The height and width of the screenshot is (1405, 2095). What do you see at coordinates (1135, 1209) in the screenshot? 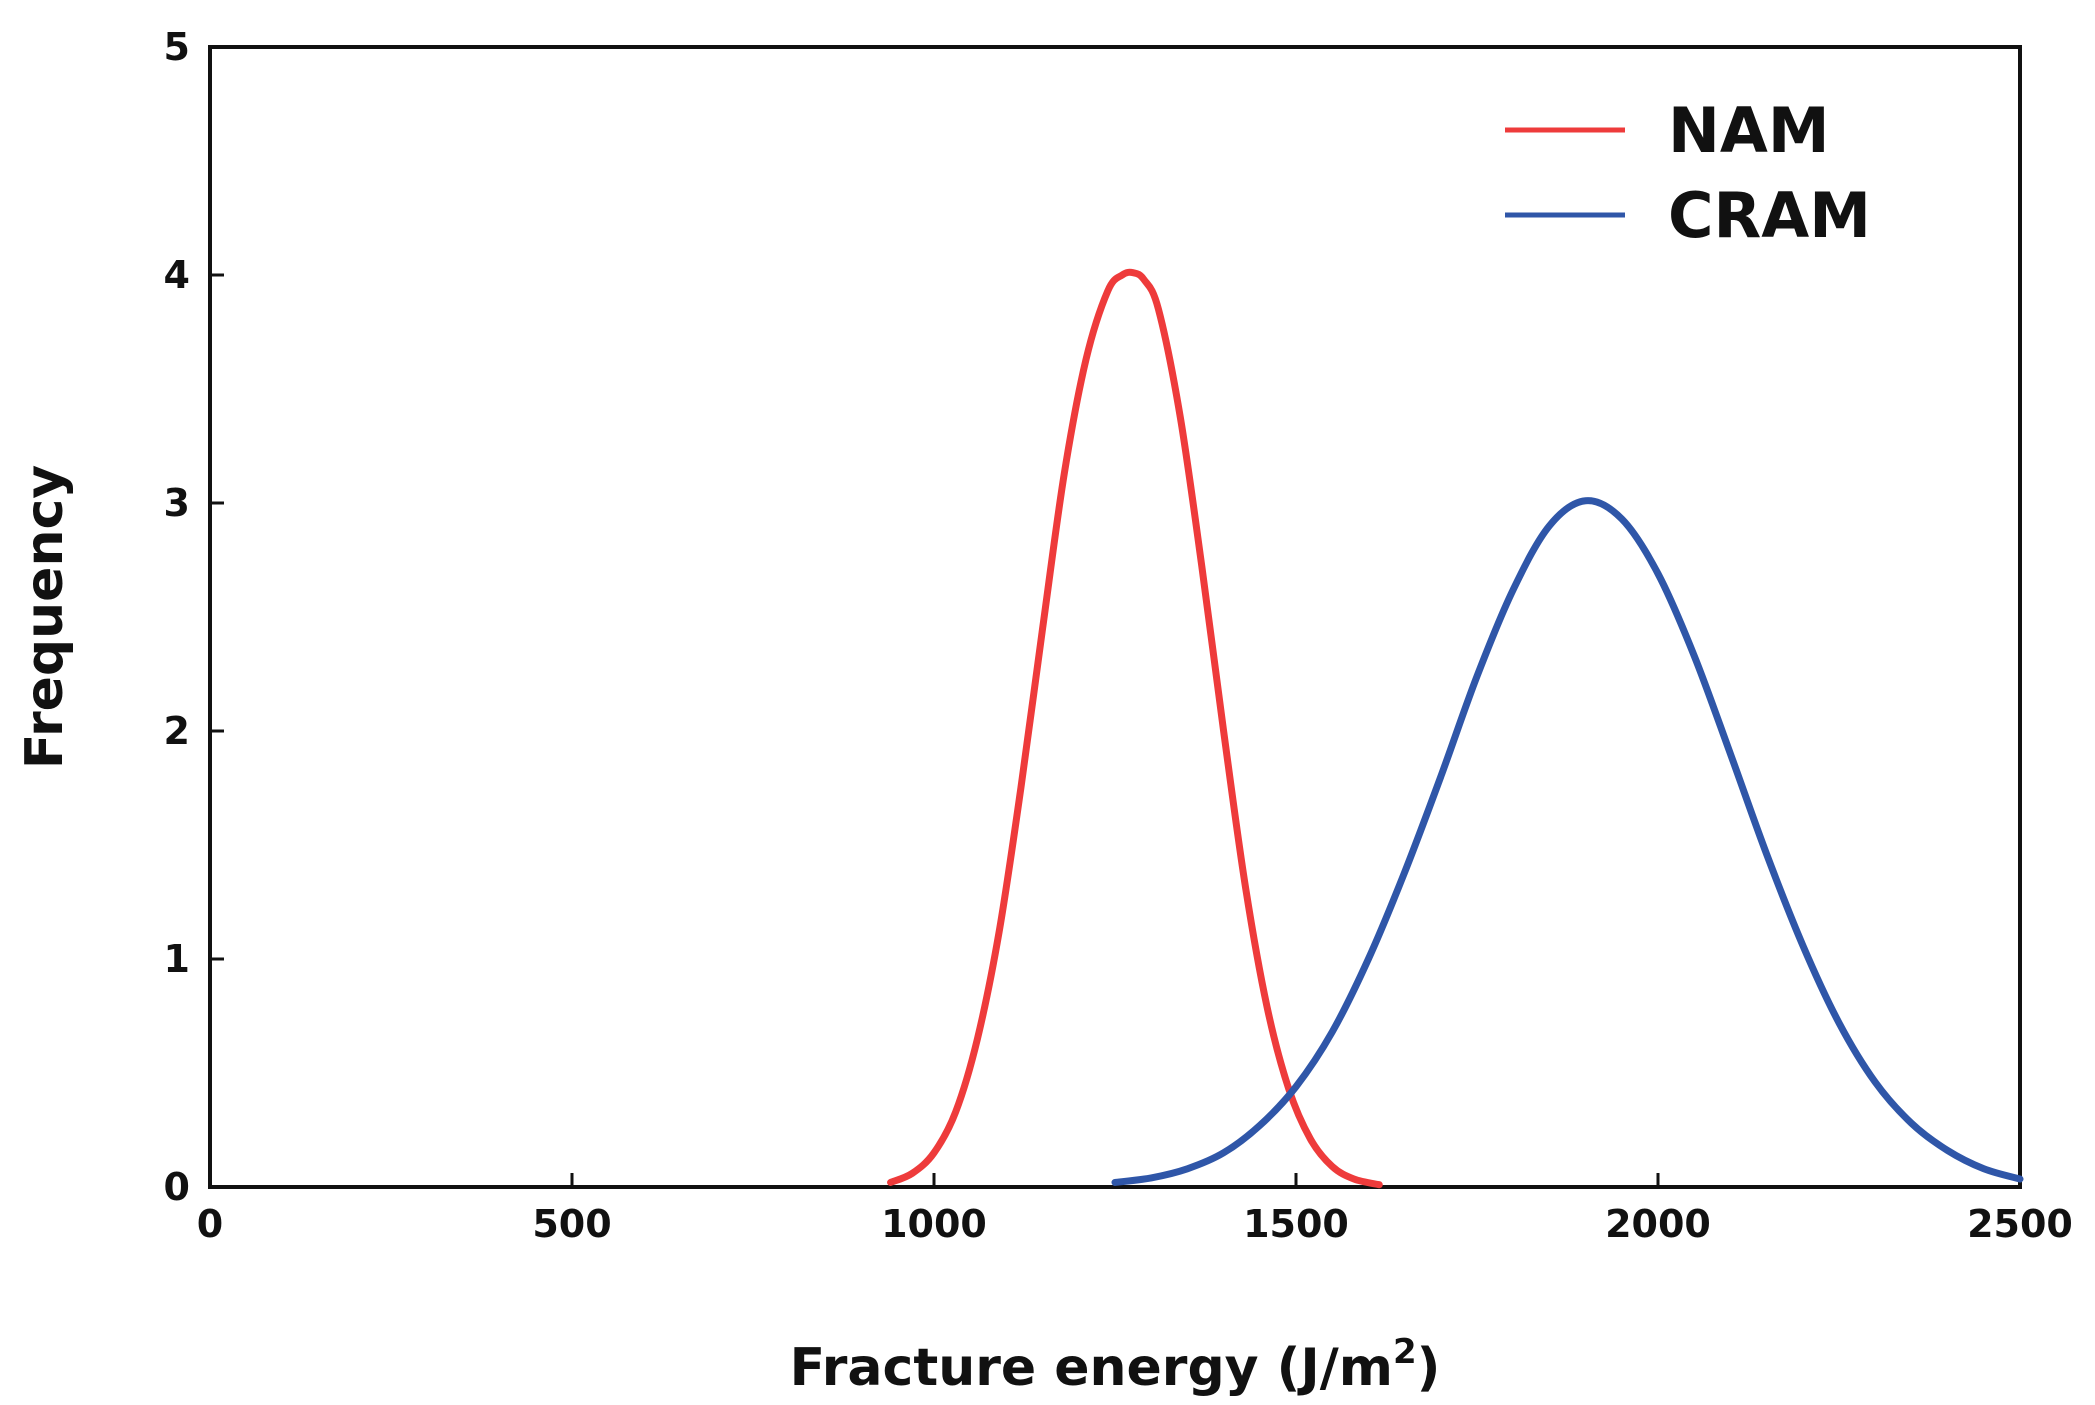
I see `x-axis-ticks: 0 500 1000 1500 2000 2500` at bounding box center [1135, 1209].